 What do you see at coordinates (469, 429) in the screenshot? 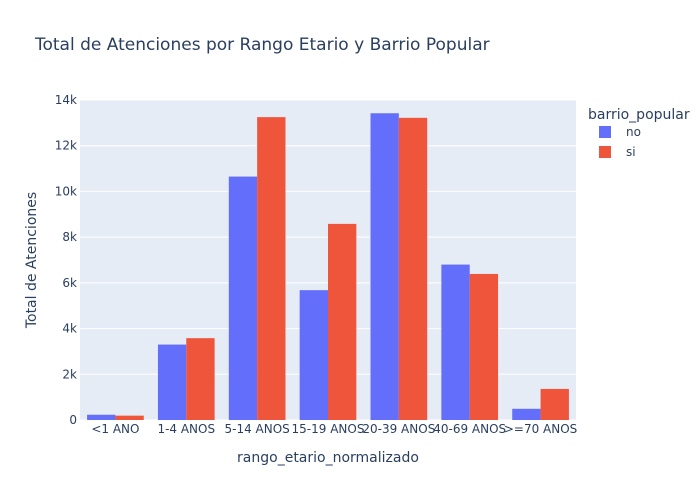
I see `x-tick-label: 40-69 ANOS` at bounding box center [469, 429].